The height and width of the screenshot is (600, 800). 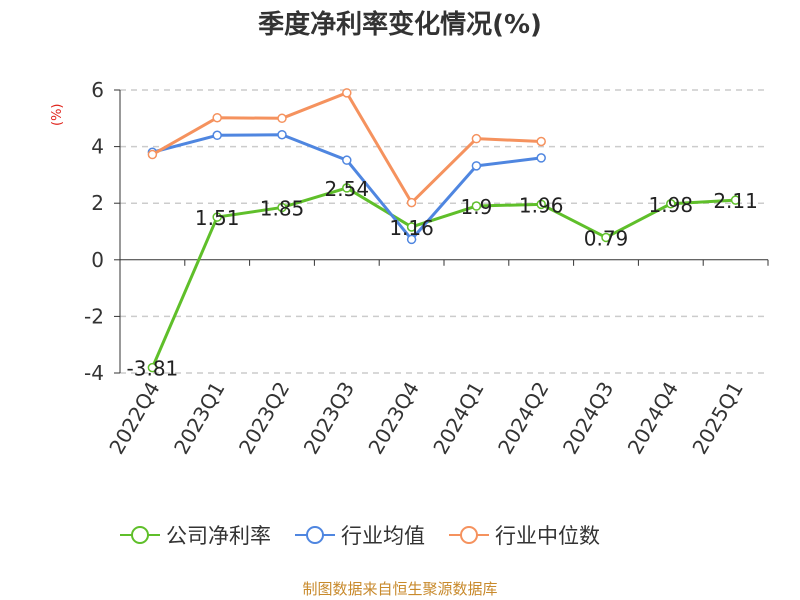 I want to click on data-label: 1.98, so click(x=671, y=205).